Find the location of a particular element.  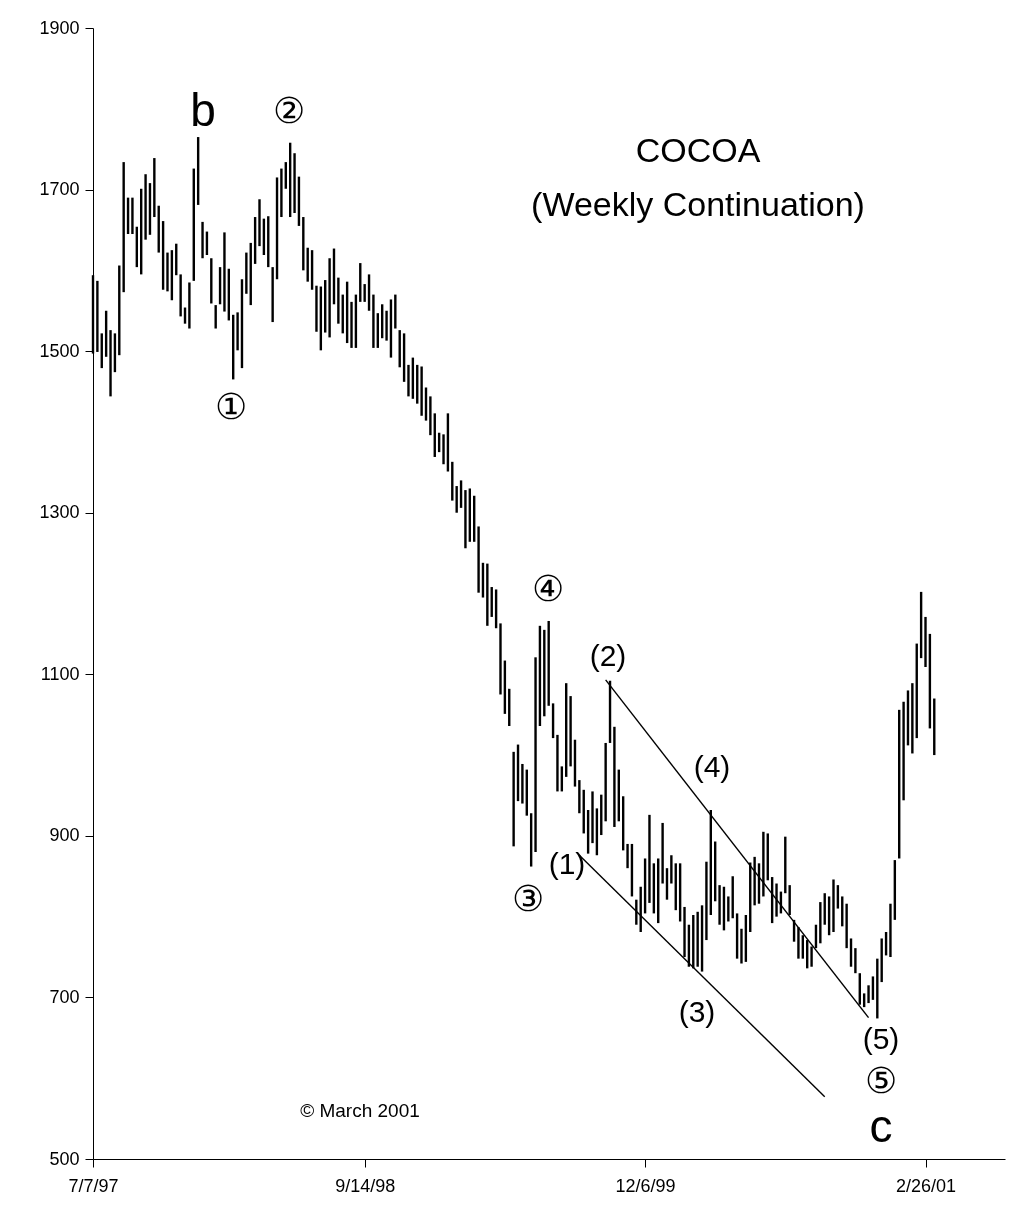

annotation: ④ is located at coordinates (548, 588).